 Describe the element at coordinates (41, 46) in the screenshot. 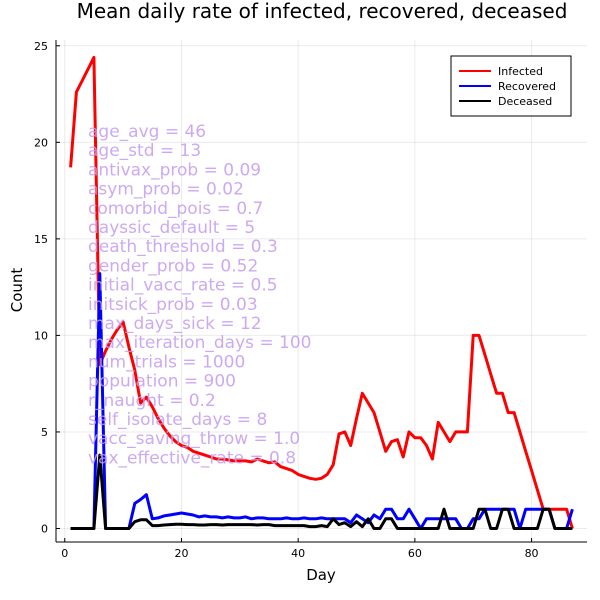

I see `y-tick-label: 25` at that location.